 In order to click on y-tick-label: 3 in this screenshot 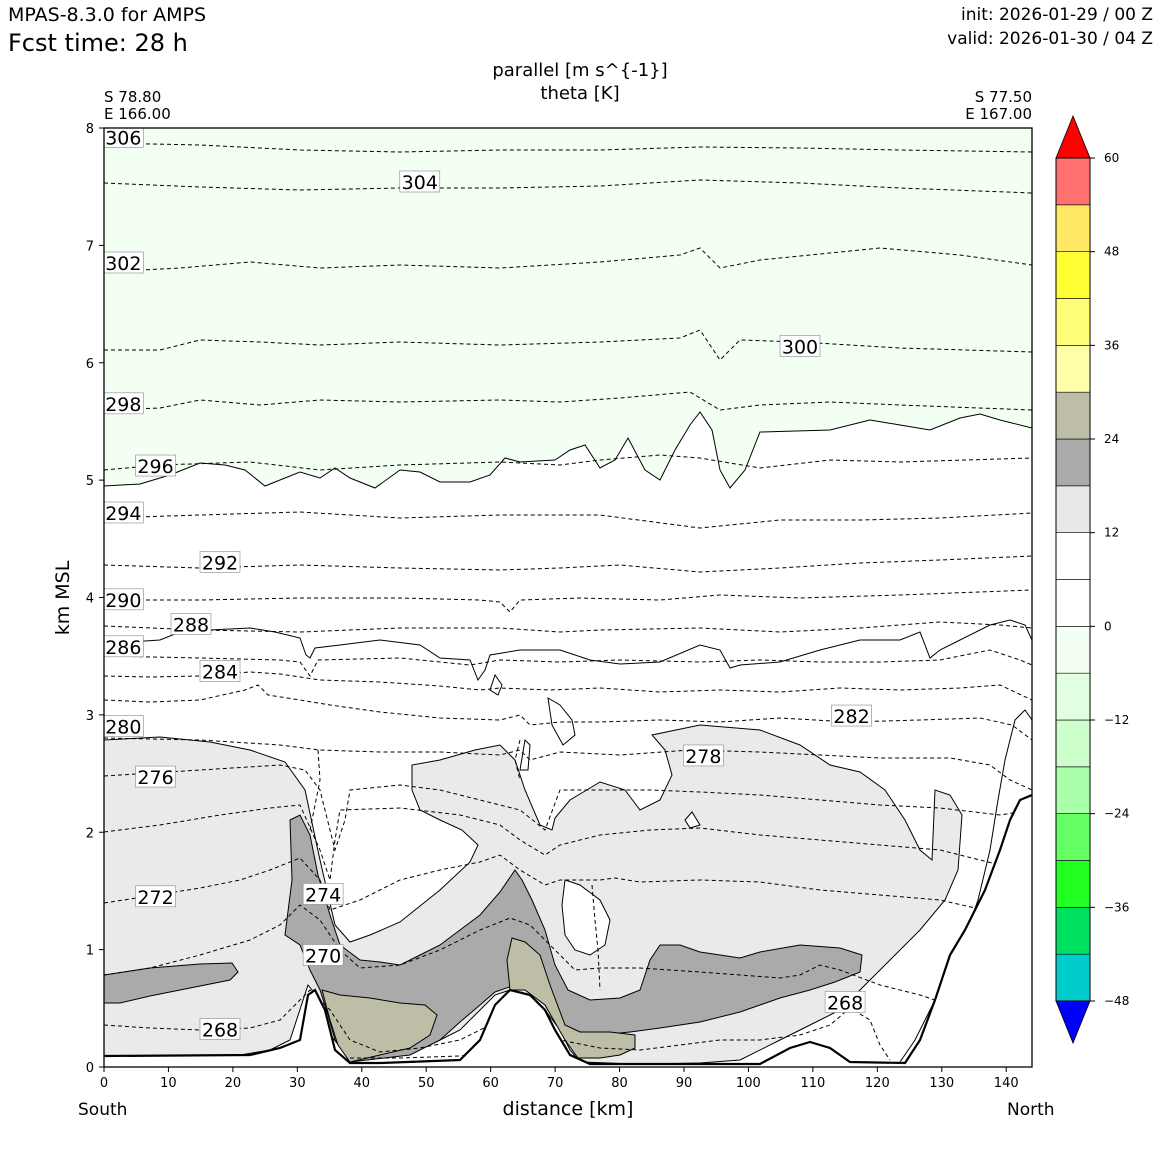, I will do `click(90, 716)`.